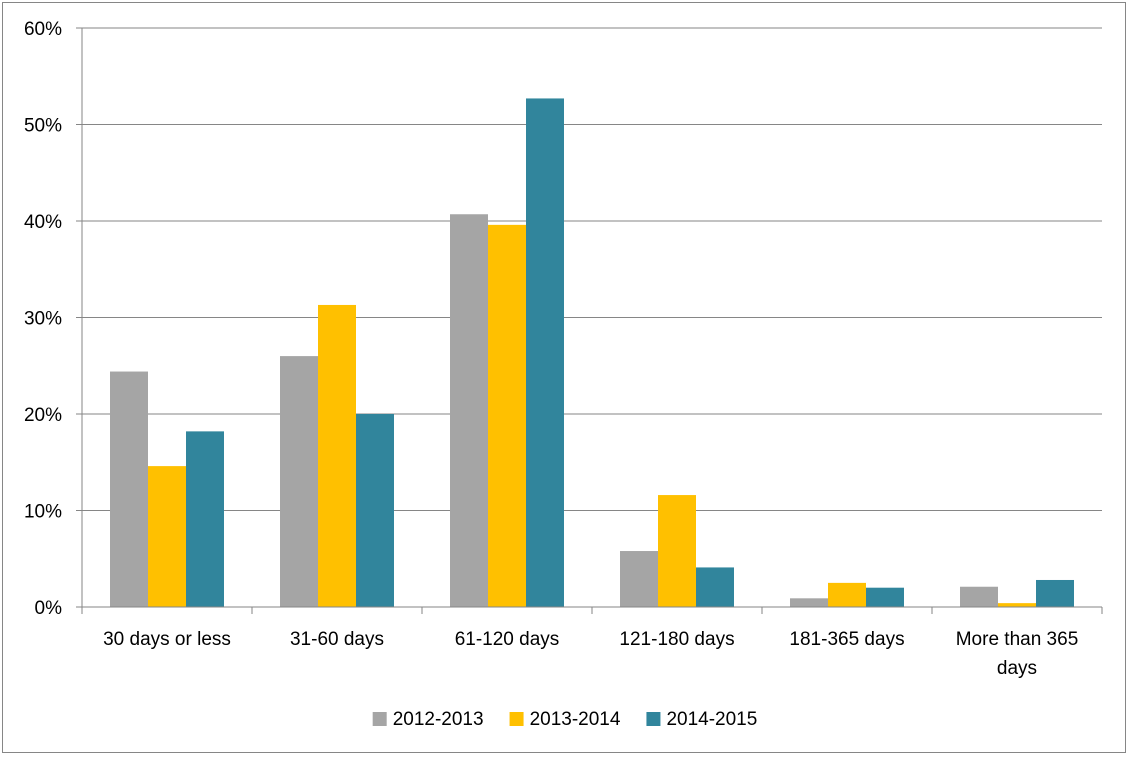 Image resolution: width=1130 pixels, height=757 pixels. What do you see at coordinates (49, 608) in the screenshot?
I see `y-tick-label: 0%` at bounding box center [49, 608].